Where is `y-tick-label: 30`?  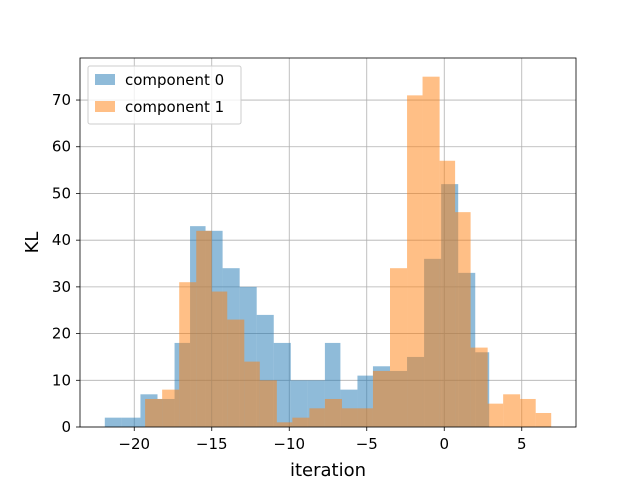 y-tick-label: 30 is located at coordinates (61, 287).